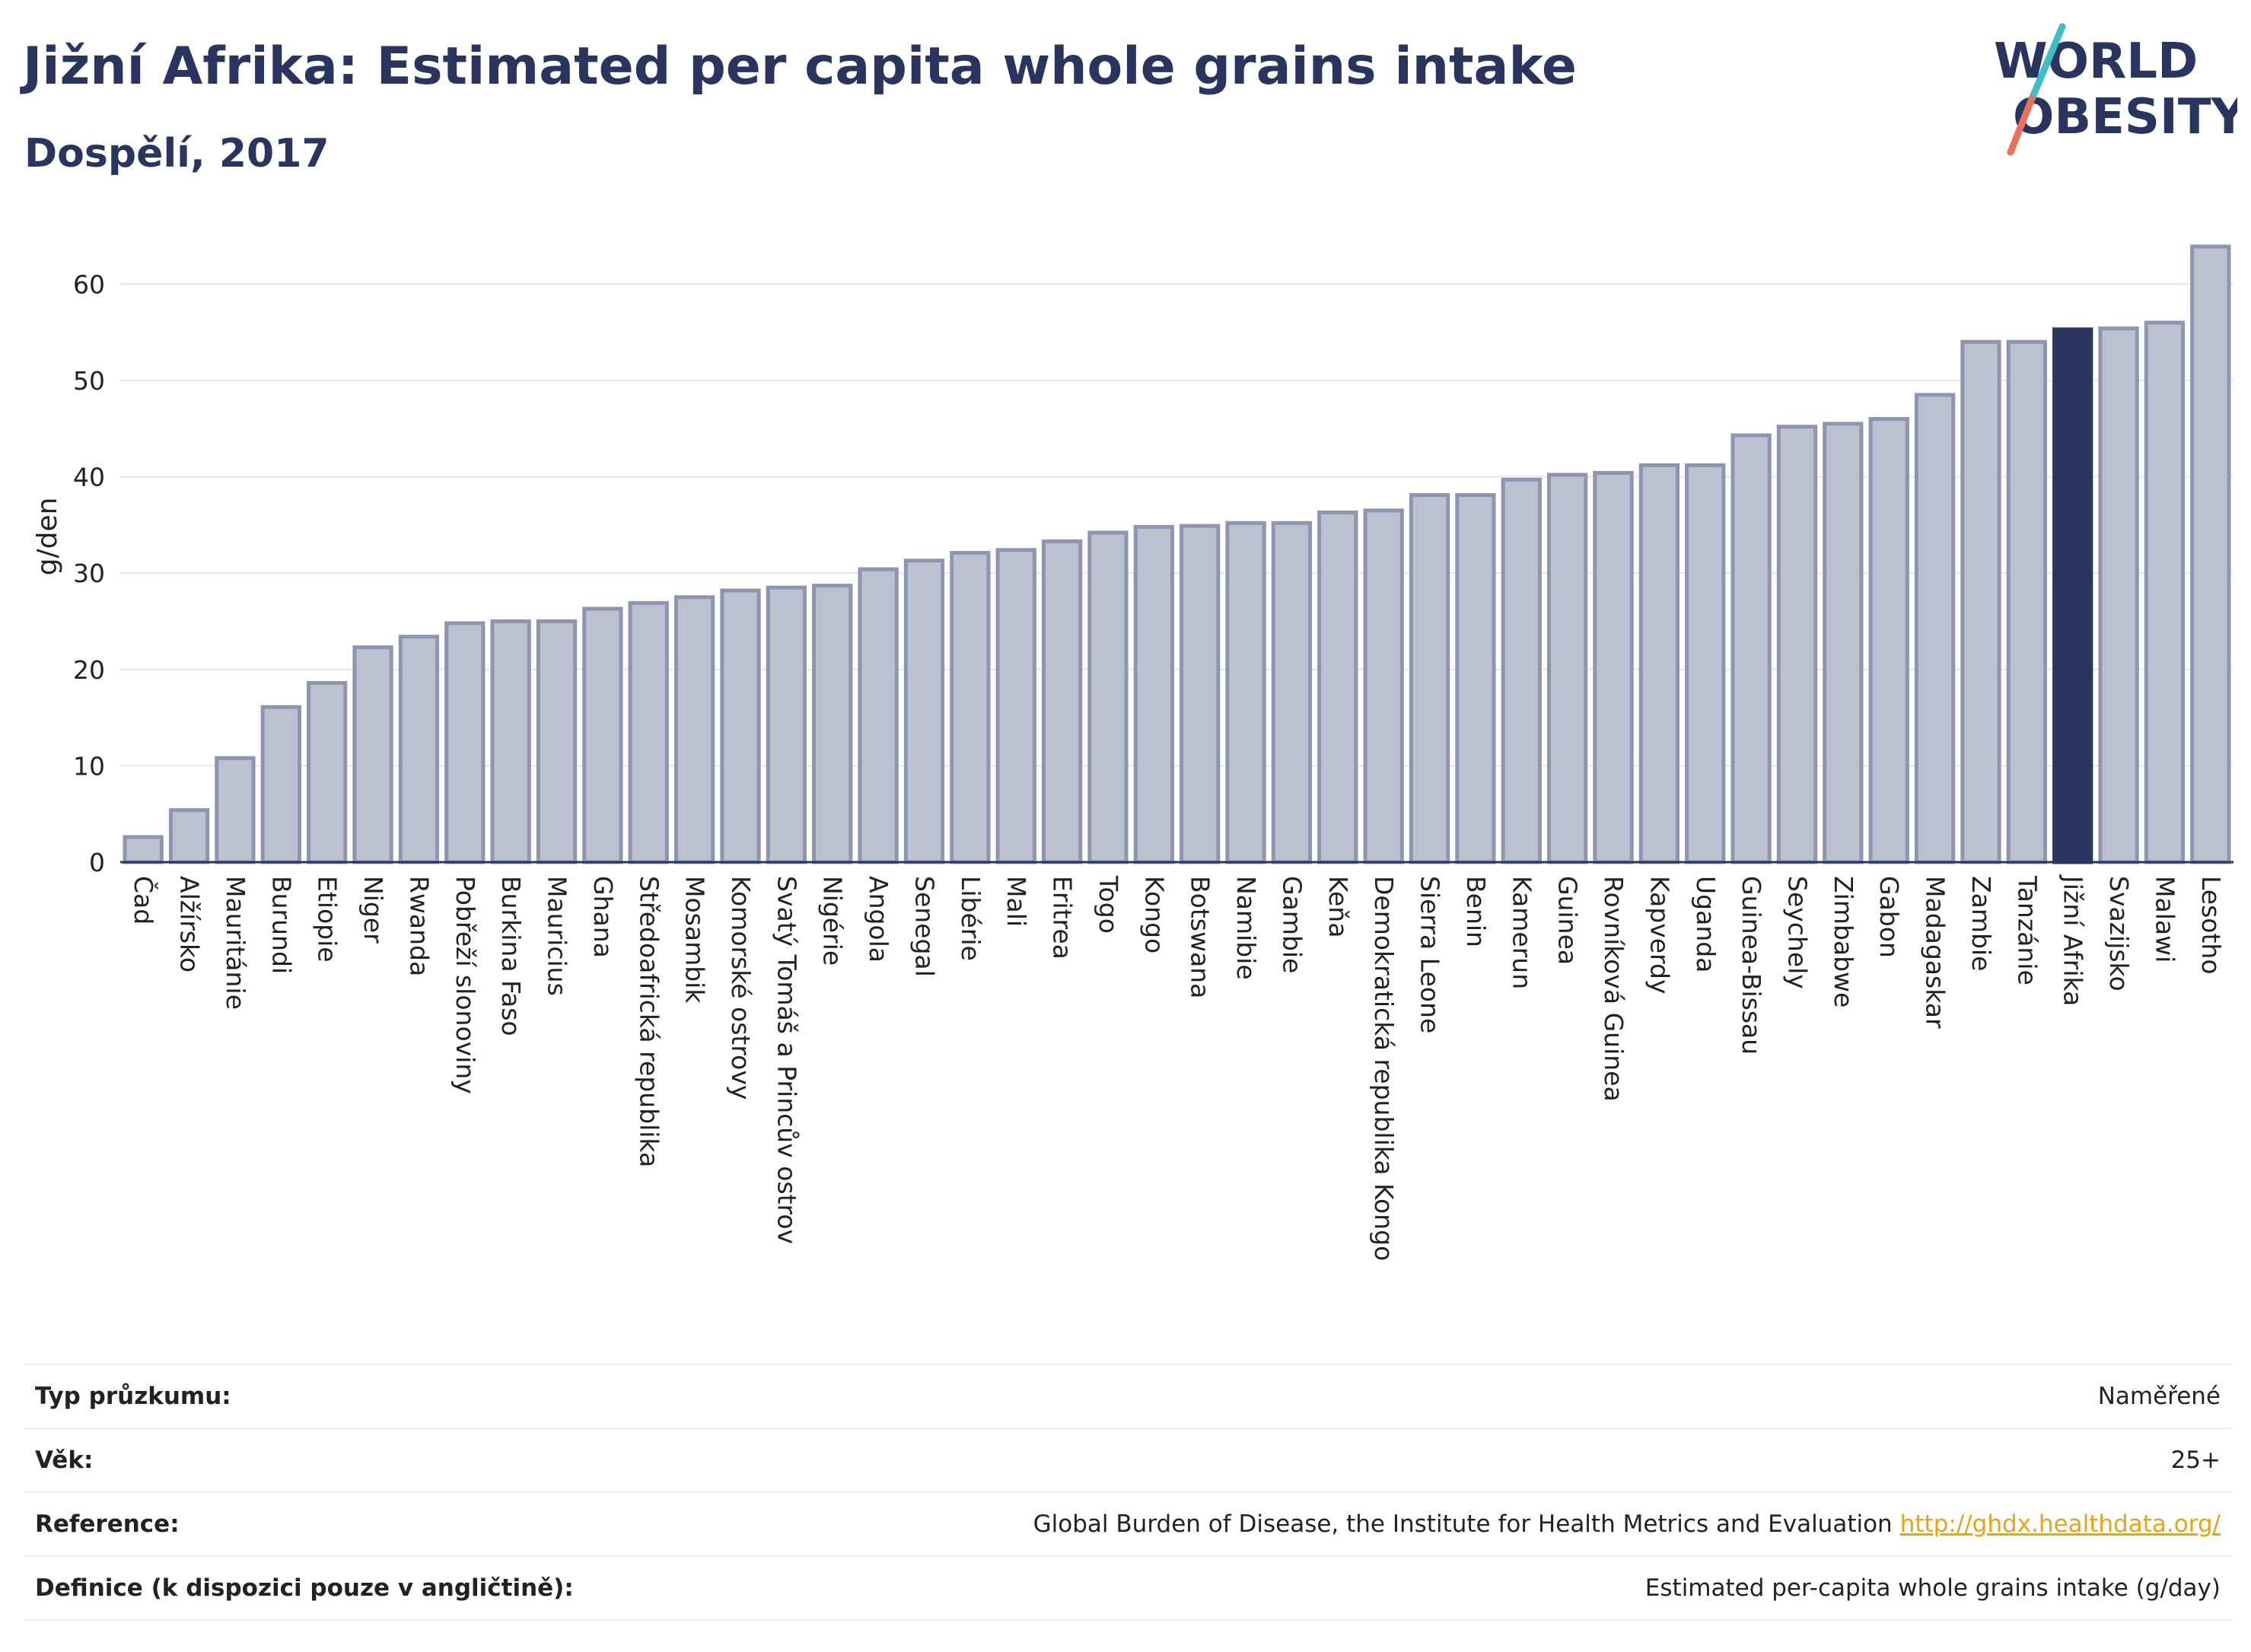  What do you see at coordinates (511, 956) in the screenshot?
I see `x-tick-label: Burkina Faso` at bounding box center [511, 956].